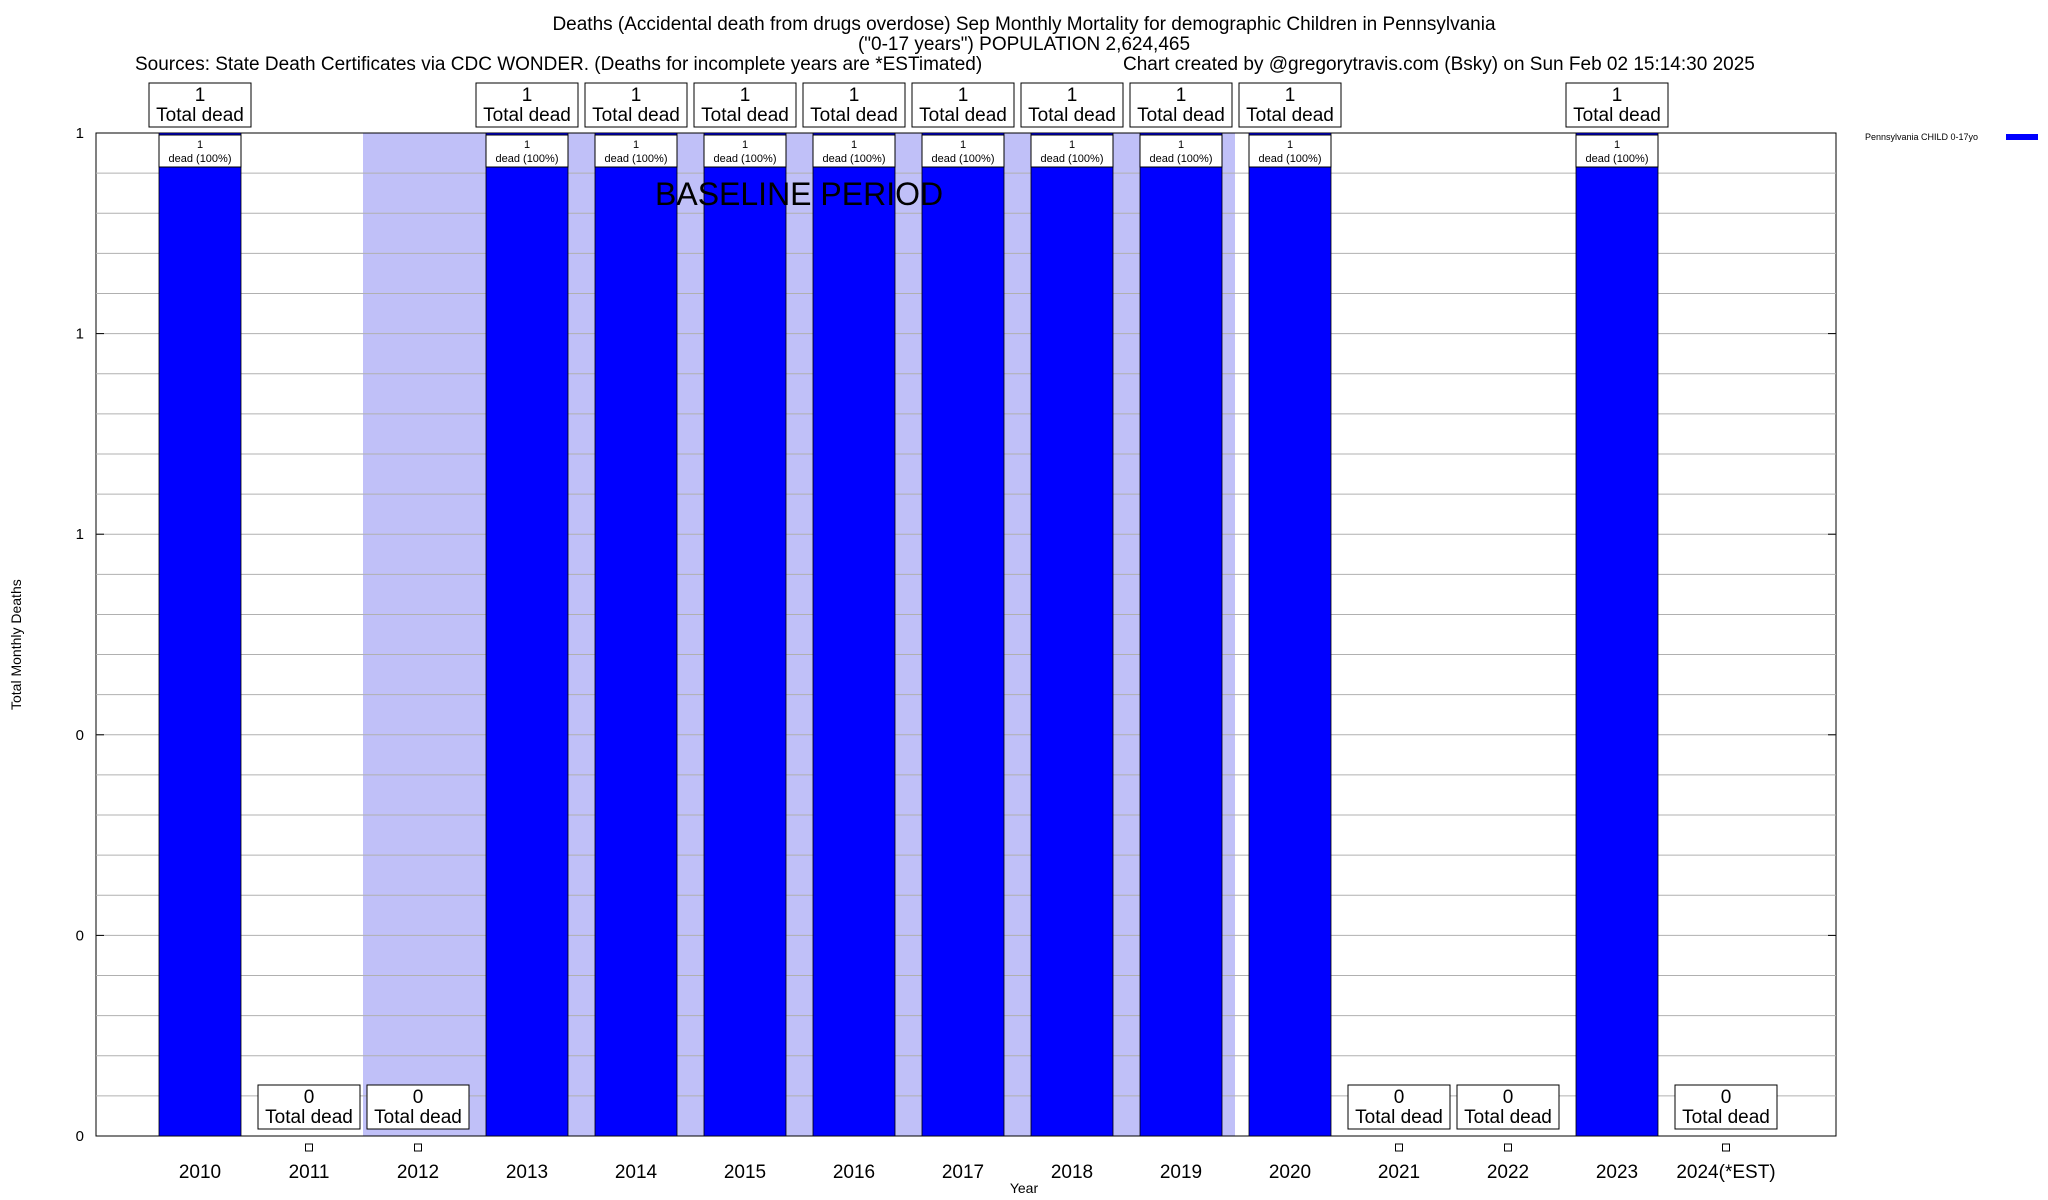  I want to click on x-tick-label: 2019, so click(1181, 1172).